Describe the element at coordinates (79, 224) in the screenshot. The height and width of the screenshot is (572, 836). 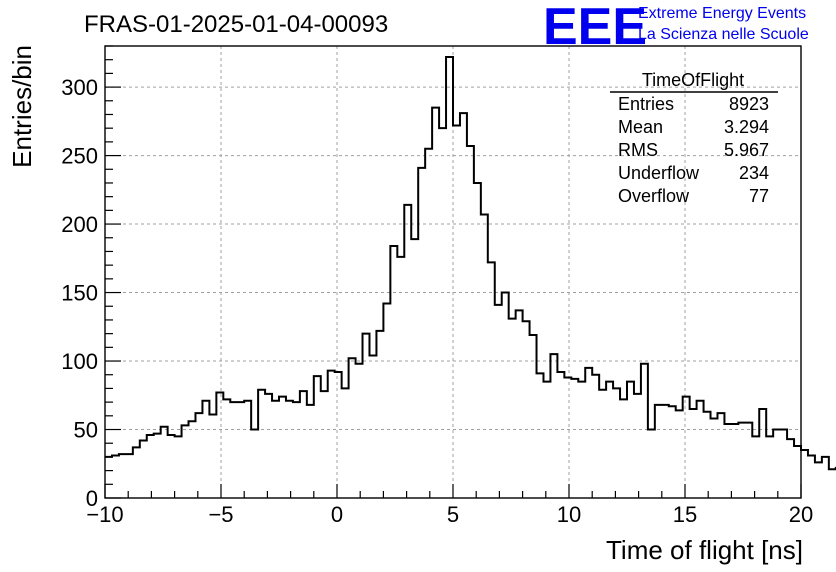
I see `y-tick-label: 200` at that location.